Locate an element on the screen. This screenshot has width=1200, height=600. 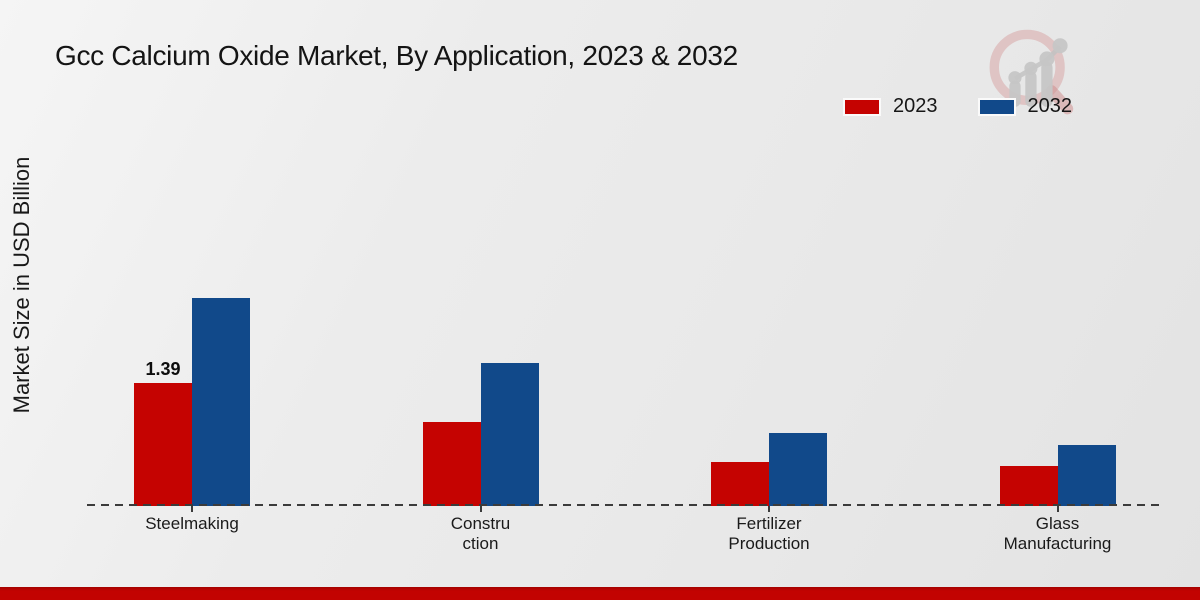
footer-accent-bar is located at coordinates (600, 593).